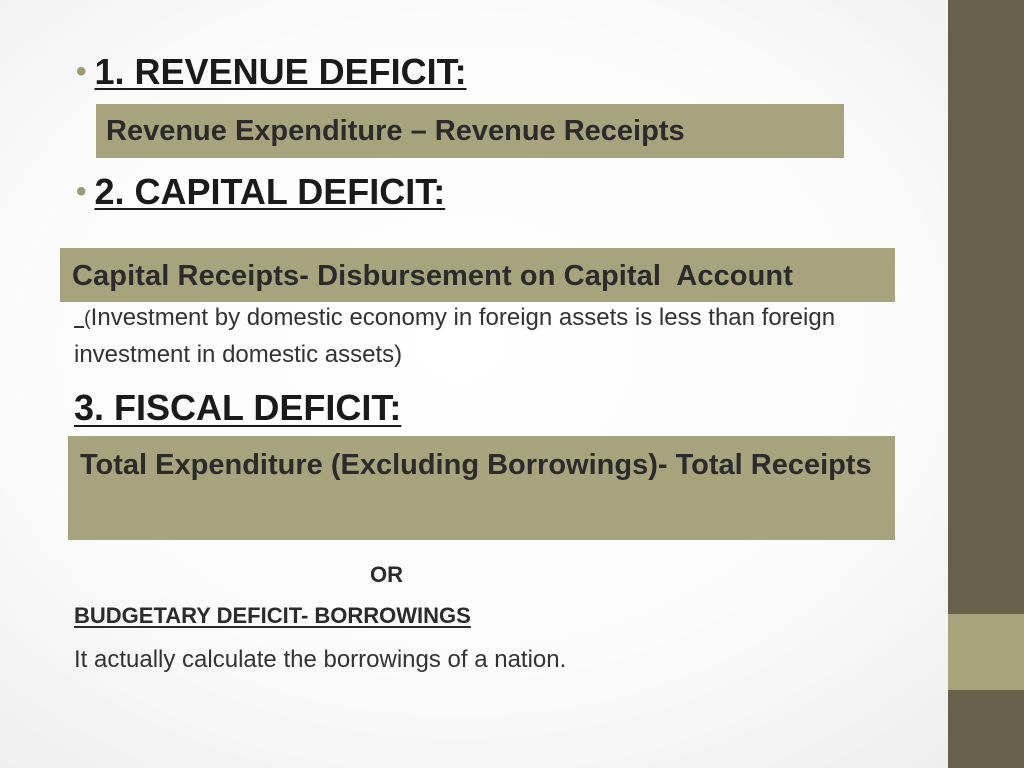 This screenshot has width=1024, height=768. I want to click on fiscal-deficit-heading: 3. FISCAL DEFICIT:, so click(237, 408).